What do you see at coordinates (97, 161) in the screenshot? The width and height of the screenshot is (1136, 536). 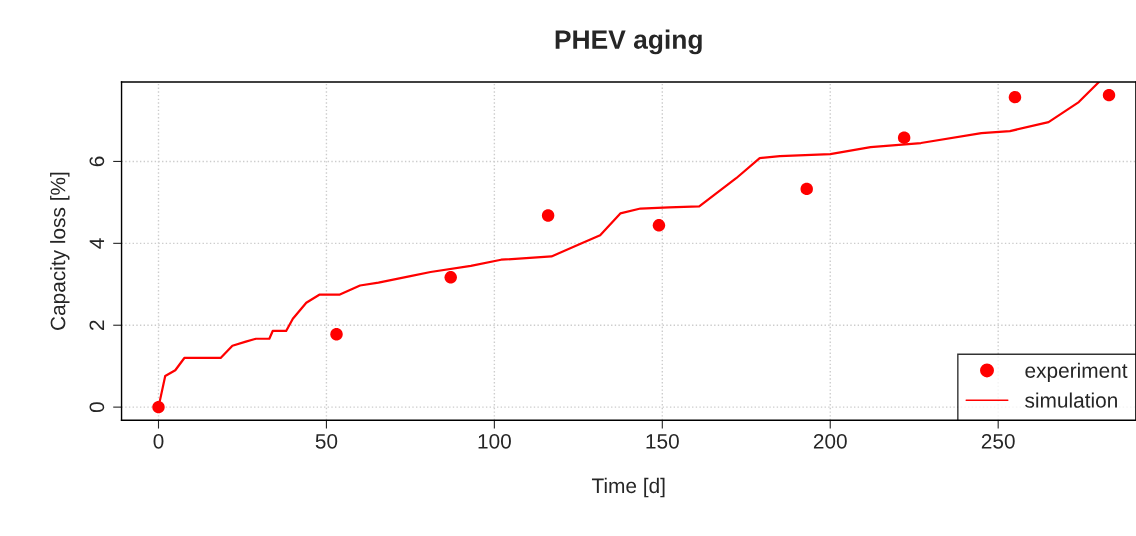 I see `y-tick-label: 6` at bounding box center [97, 161].